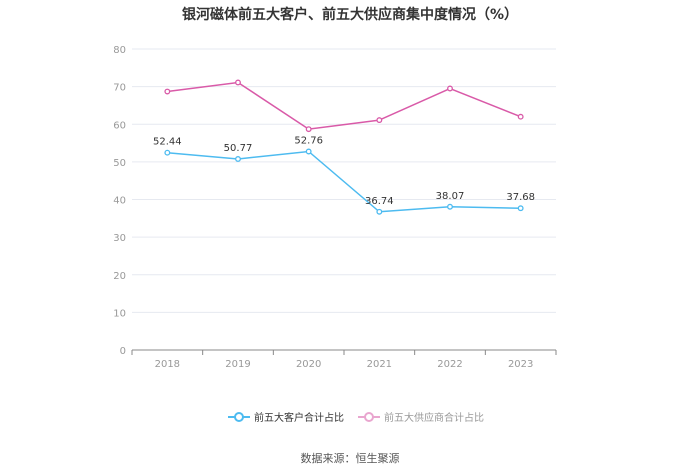 This screenshot has width=700, height=474. Describe the element at coordinates (350, 15) in the screenshot. I see `chart-title: 银河磁体前五大客户、前五大供应商集中度情况（%）` at that location.